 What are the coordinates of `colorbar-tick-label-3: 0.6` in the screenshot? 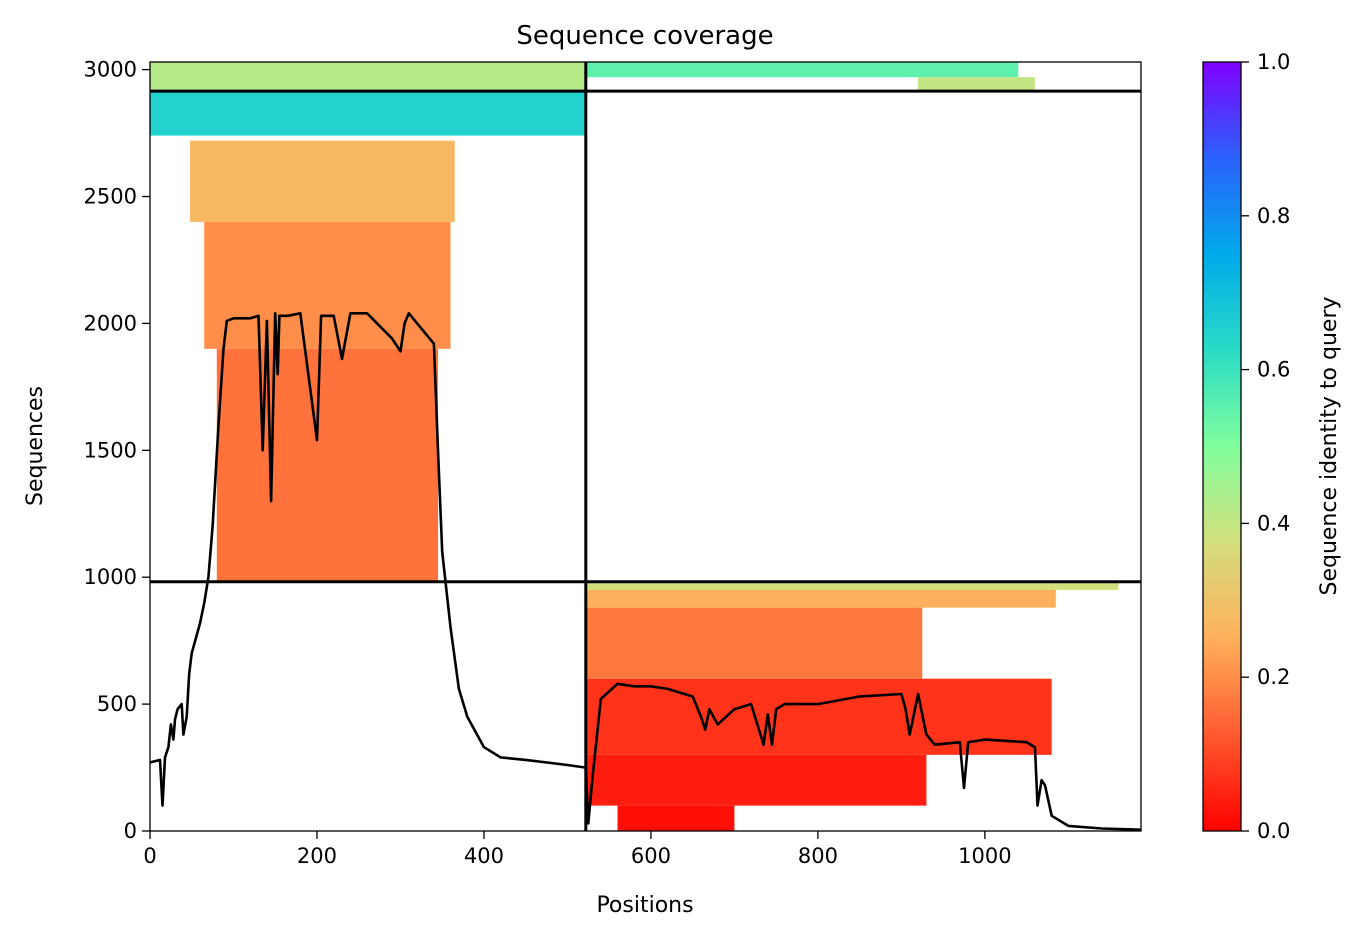 It's located at (1273, 370).